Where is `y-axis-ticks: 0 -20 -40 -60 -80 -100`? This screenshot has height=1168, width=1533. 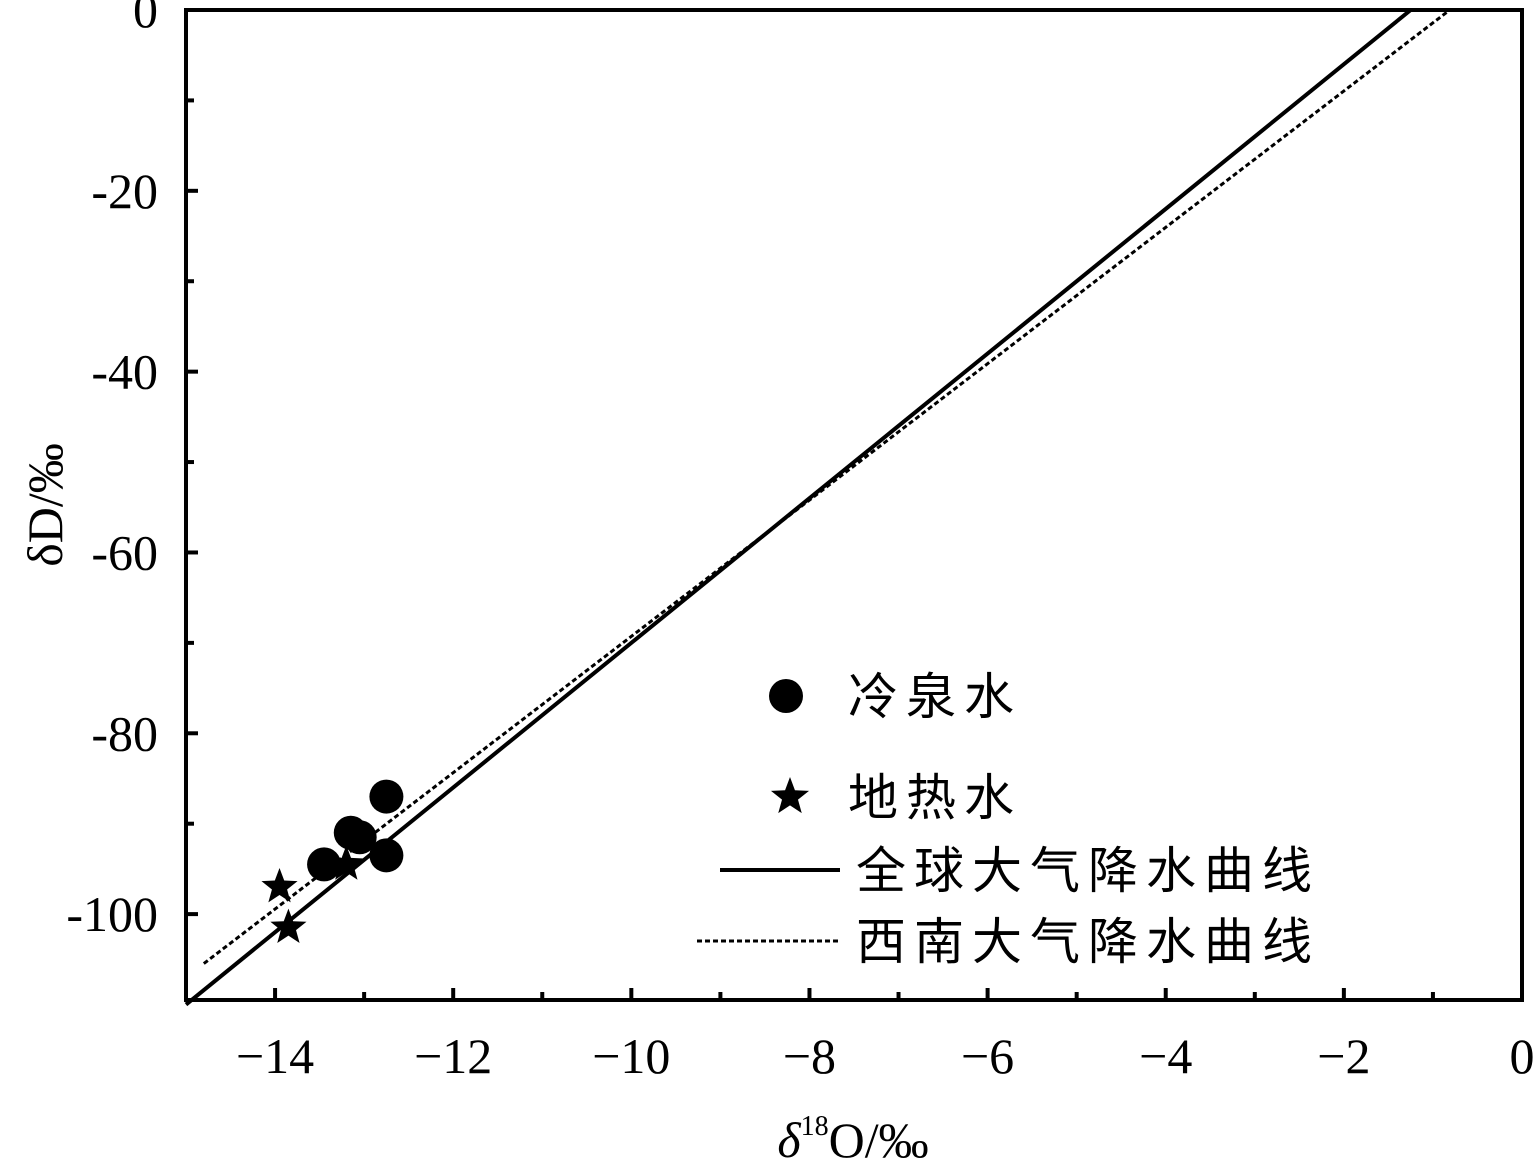
y-axis-ticks: 0 -20 -40 -60 -80 -100 is located at coordinates (132, 471).